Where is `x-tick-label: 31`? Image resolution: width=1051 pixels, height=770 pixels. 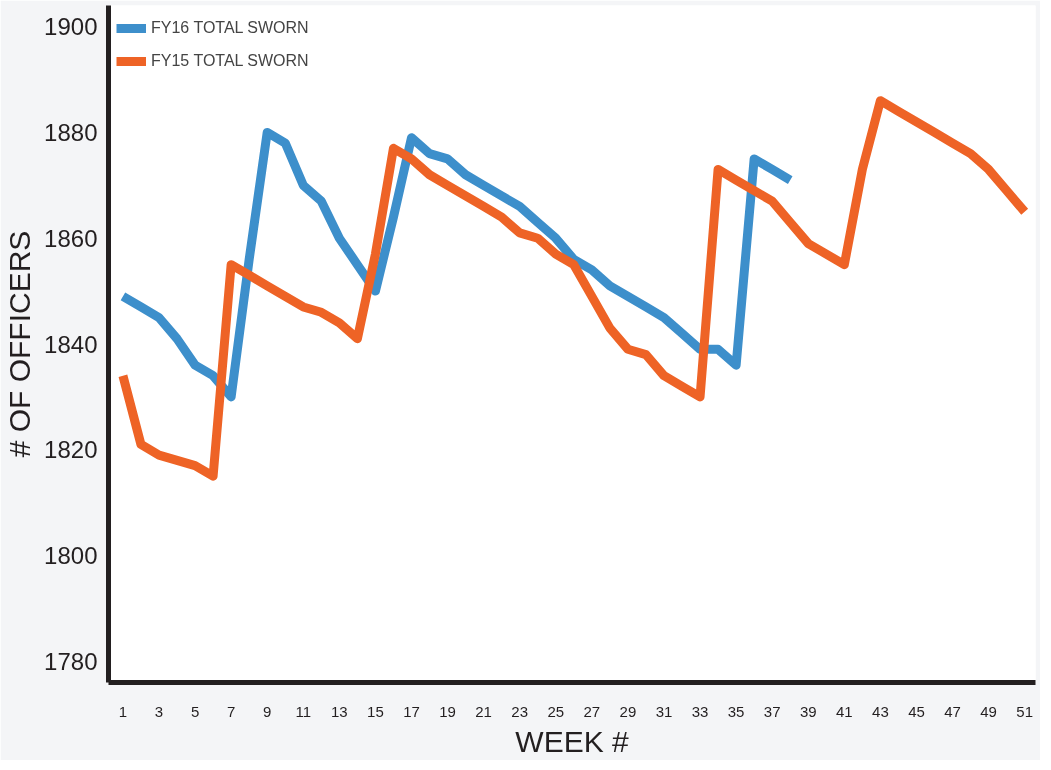
x-tick-label: 31 is located at coordinates (664, 711).